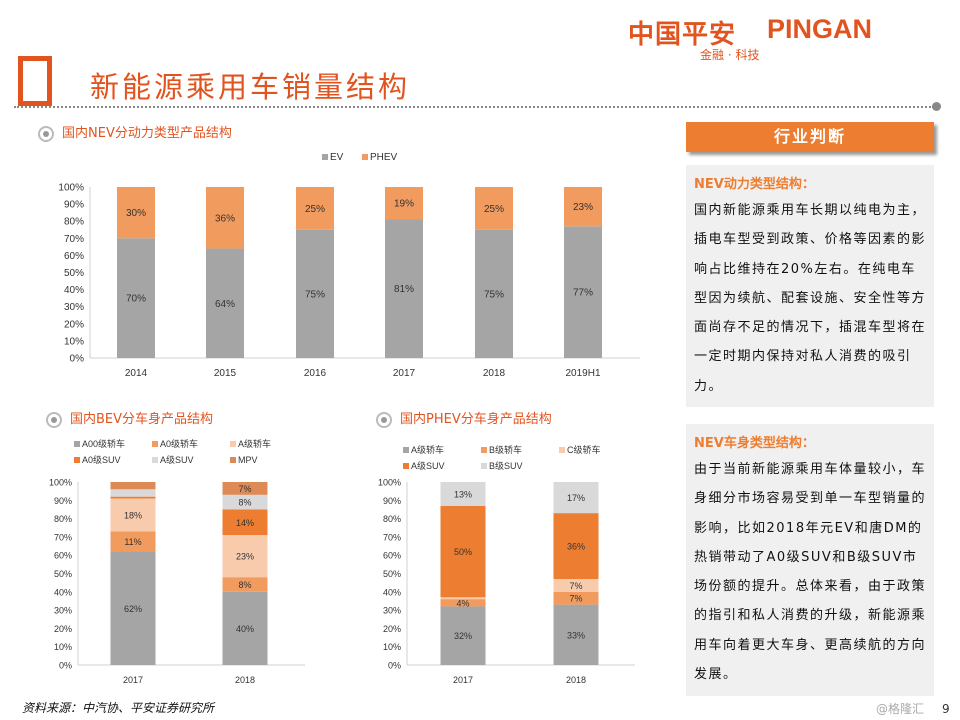 Image resolution: width=960 pixels, height=720 pixels. What do you see at coordinates (404, 373) in the screenshot?
I see `x-tick-label: 2017` at bounding box center [404, 373].